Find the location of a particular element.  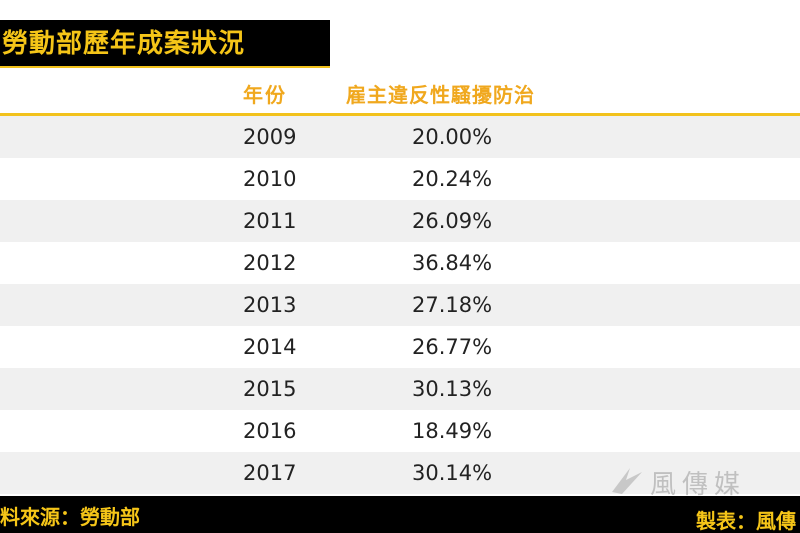

title-bar: 勞動部歷年成案狀況 is located at coordinates (165, 44).